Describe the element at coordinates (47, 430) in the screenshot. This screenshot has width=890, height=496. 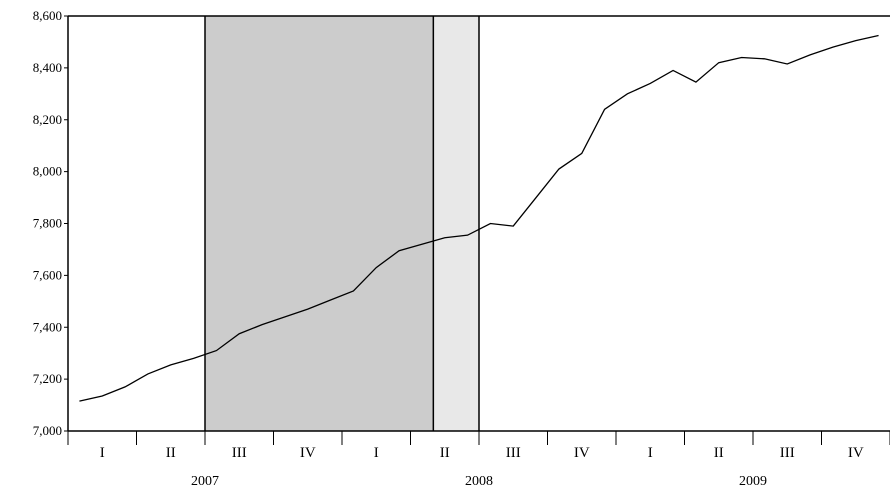
I see `y-tick-label: 7,000` at that location.